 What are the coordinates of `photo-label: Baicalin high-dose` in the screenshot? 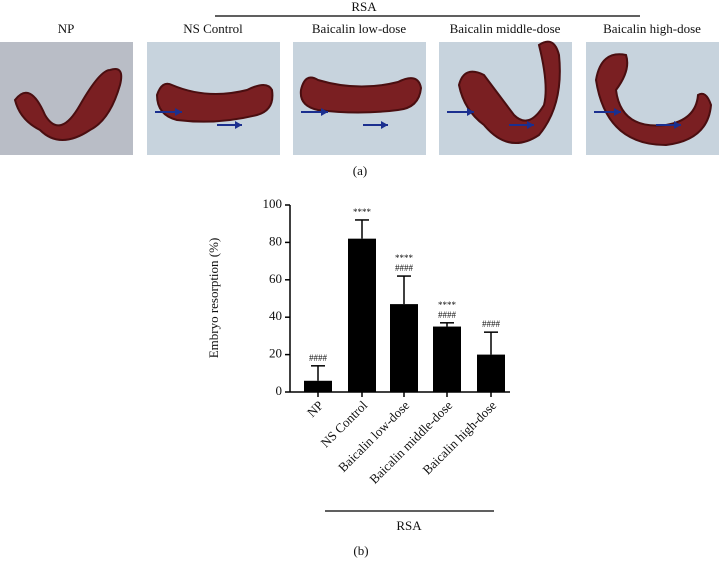 It's located at (652, 28).